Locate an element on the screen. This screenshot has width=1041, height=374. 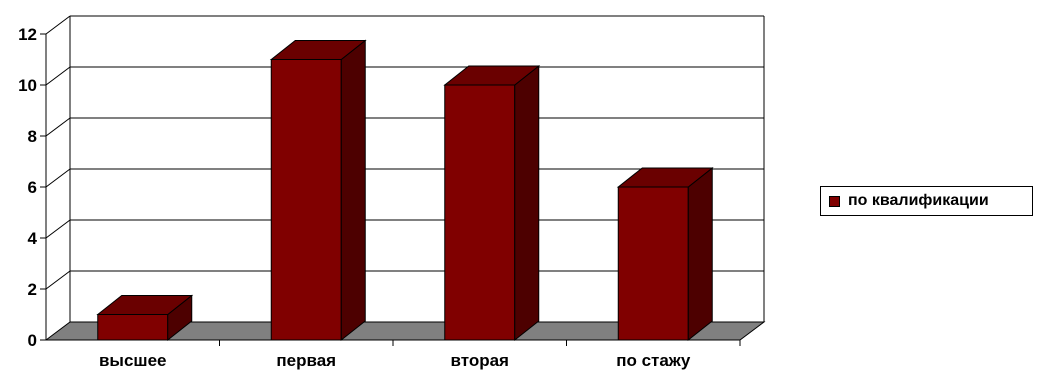
y-tick-label: 10 is located at coordinates (27, 85).